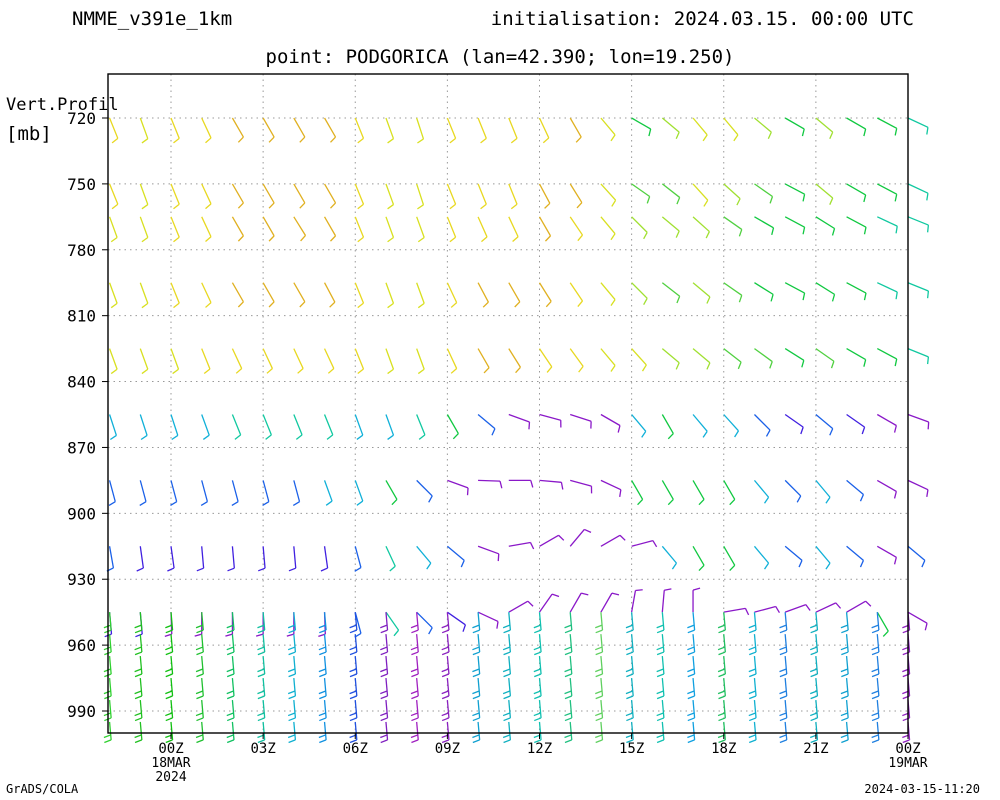 The image size is (1000, 800). Describe the element at coordinates (262, 749) in the screenshot. I see `x-tick-label: 03Z` at that location.